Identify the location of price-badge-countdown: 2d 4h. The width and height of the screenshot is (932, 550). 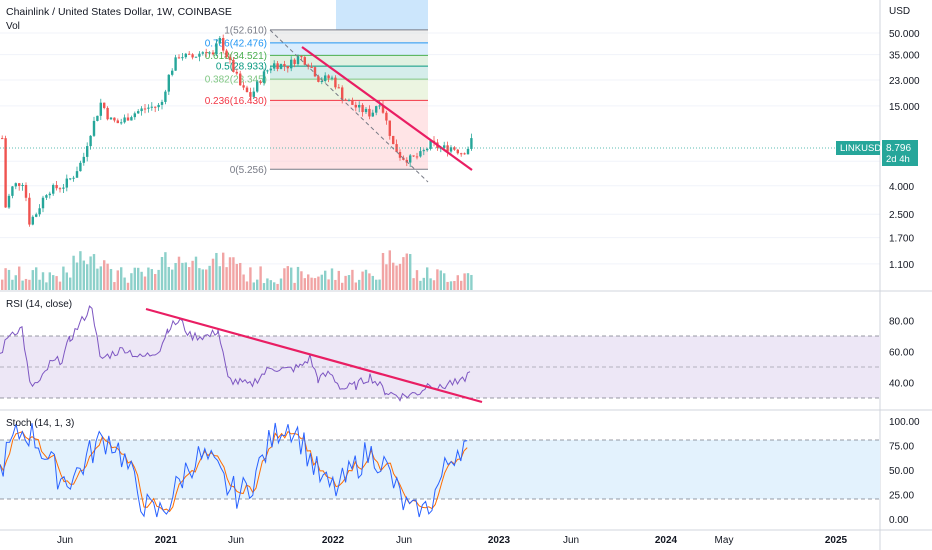
(898, 159).